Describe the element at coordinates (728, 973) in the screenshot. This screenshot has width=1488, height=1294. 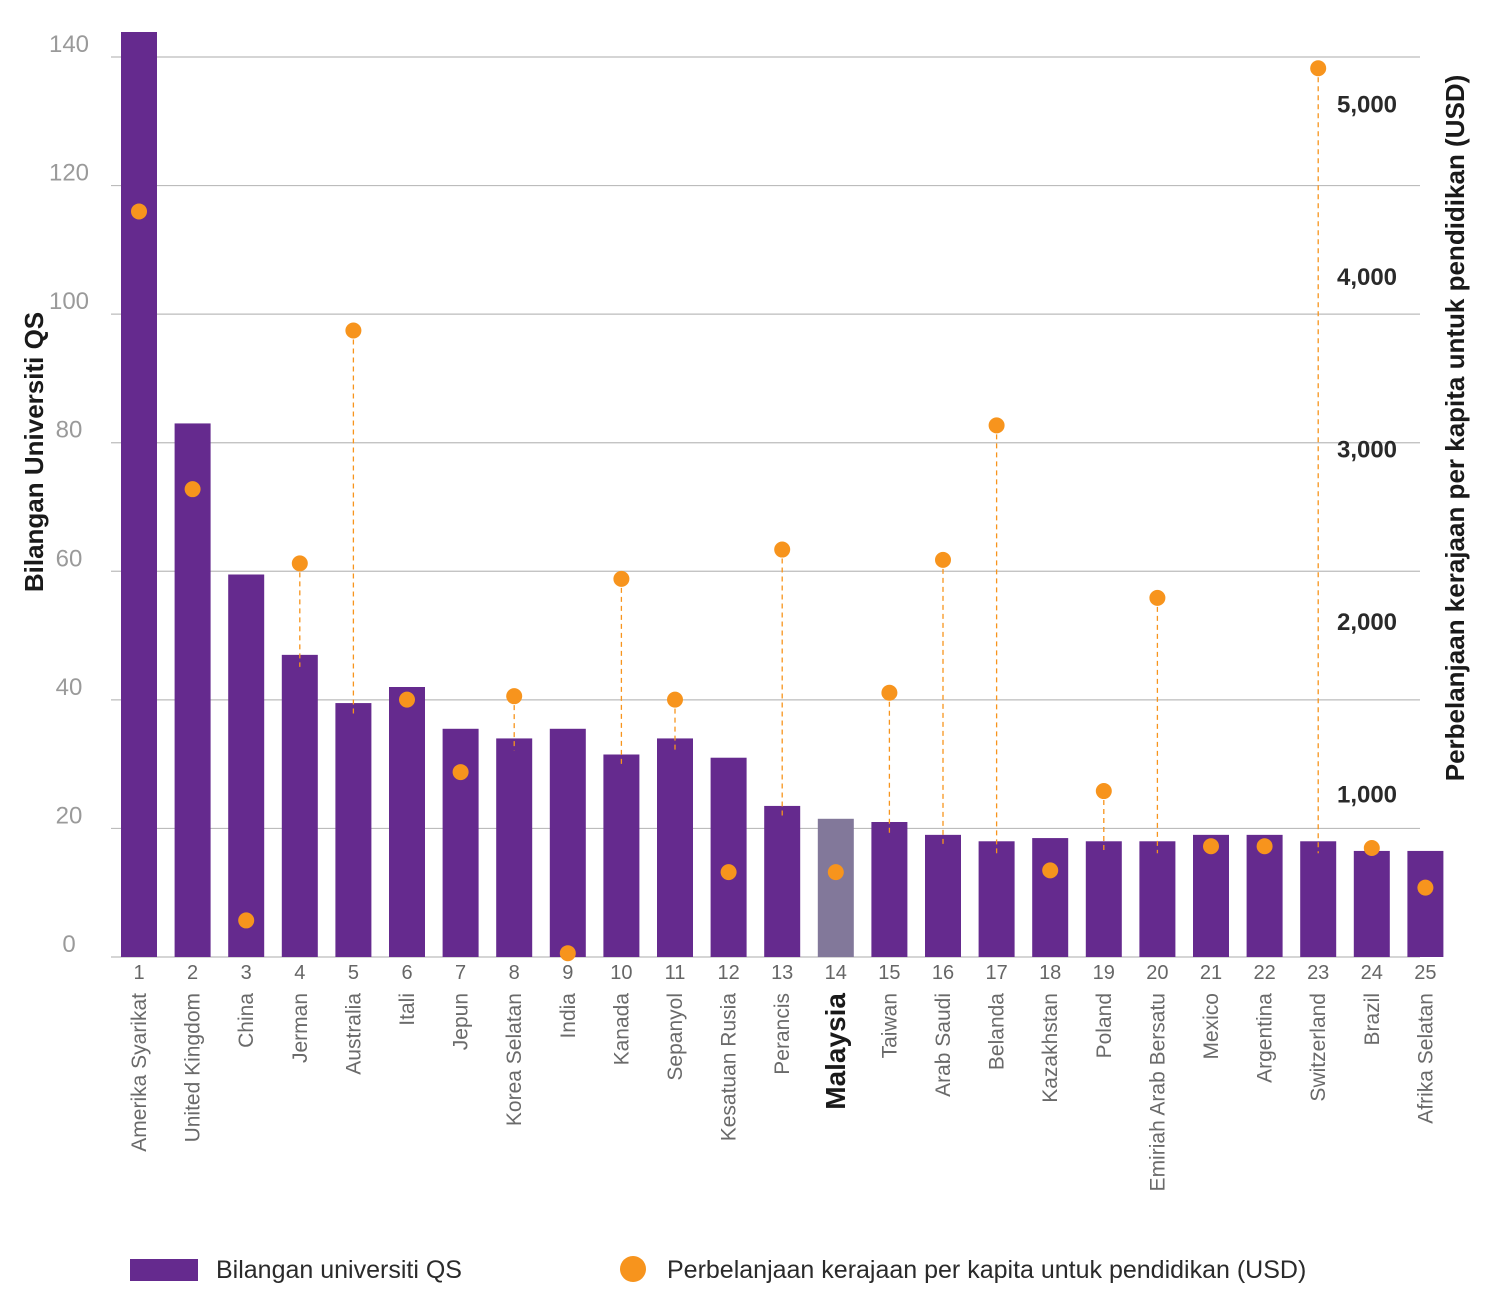
I see `rank-label: 12` at that location.